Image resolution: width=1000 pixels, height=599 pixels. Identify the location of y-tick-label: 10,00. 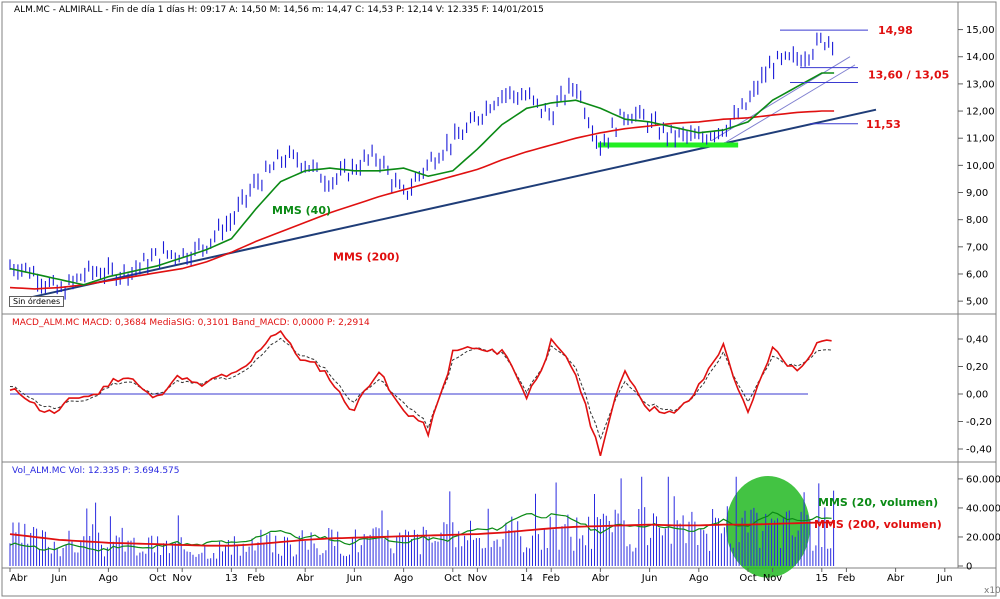
(980, 166).